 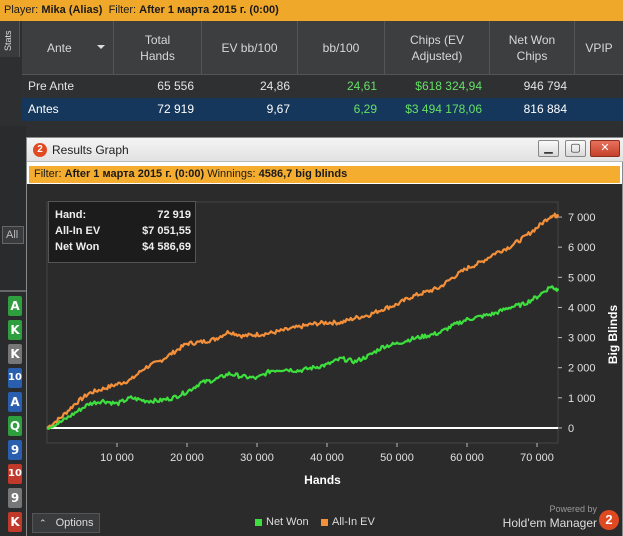 What do you see at coordinates (15, 450) in the screenshot?
I see `card-6: 9` at bounding box center [15, 450].